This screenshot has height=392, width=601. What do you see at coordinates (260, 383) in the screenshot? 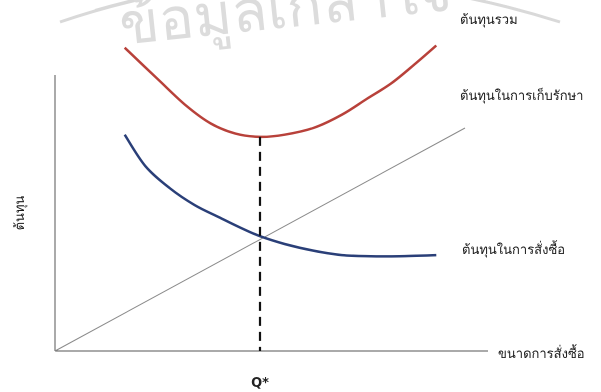
I see `q-star-label: Q*` at bounding box center [260, 383].